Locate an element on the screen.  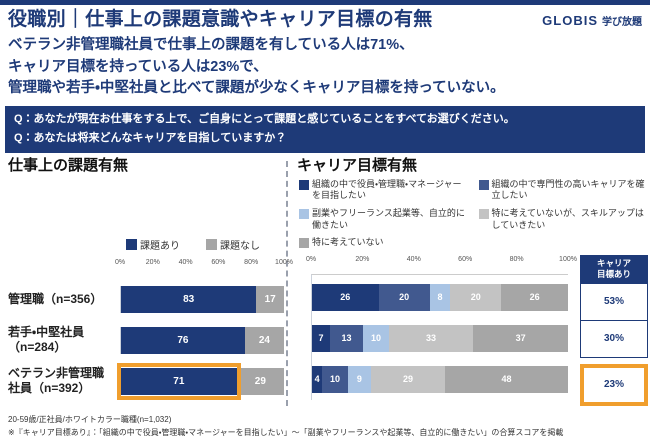
bar-segment: 37 is located at coordinates (520, 338).